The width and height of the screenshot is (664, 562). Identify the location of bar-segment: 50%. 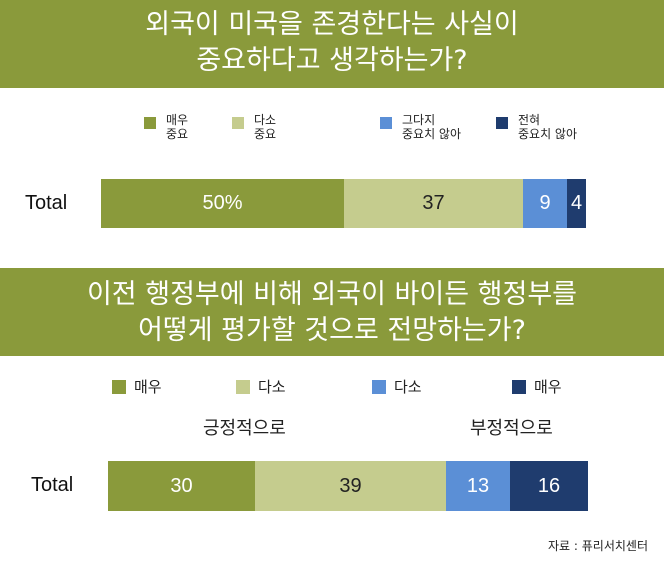
(222, 203).